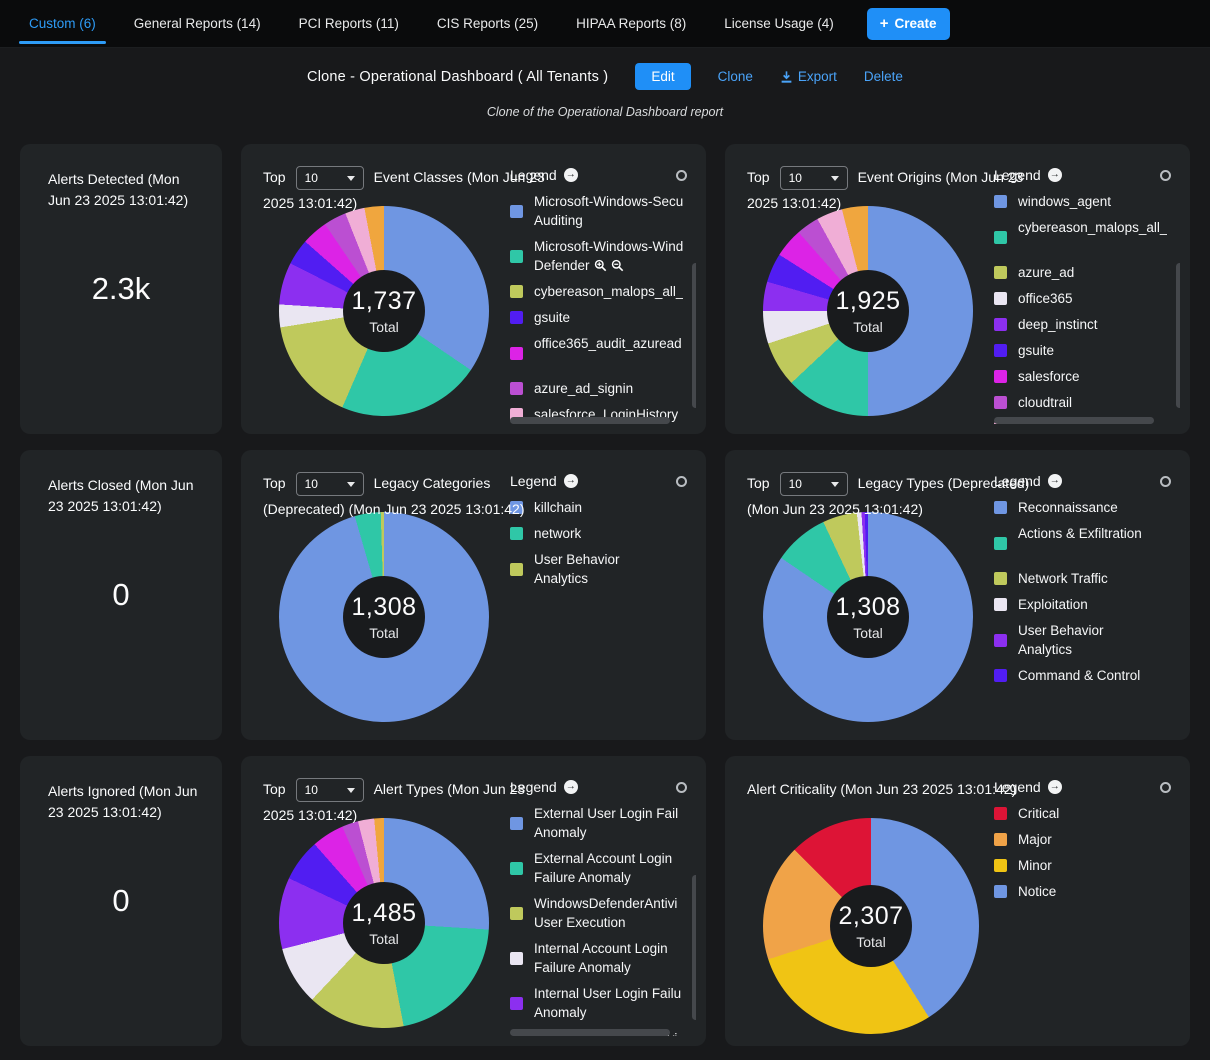 The width and height of the screenshot is (1210, 1060). Describe the element at coordinates (558, 507) in the screenshot. I see `legend-label: killchain` at that location.